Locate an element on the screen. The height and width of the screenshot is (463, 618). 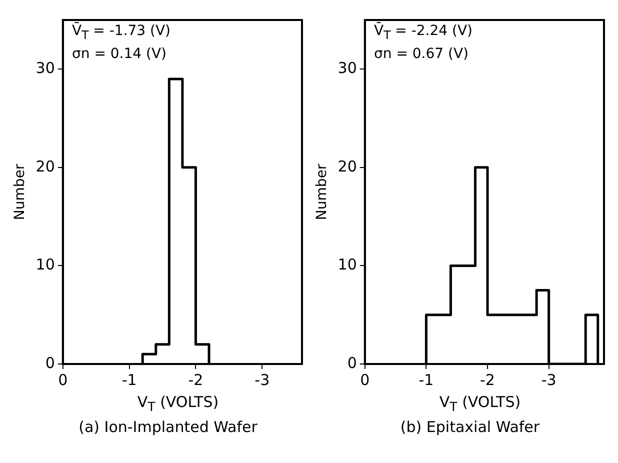
annotation: V̄$_{T}$ = -1.73 (V) is located at coordinates (121, 33).